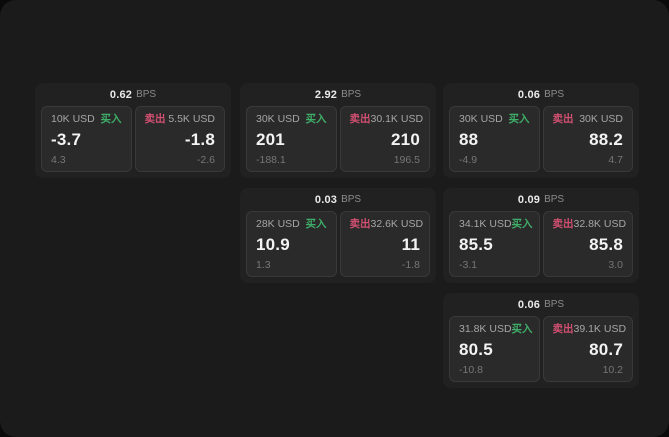 Image resolution: width=669 pixels, height=437 pixels. Describe the element at coordinates (397, 119) in the screenshot. I see `sell-size-label: 30.1K USD` at that location.